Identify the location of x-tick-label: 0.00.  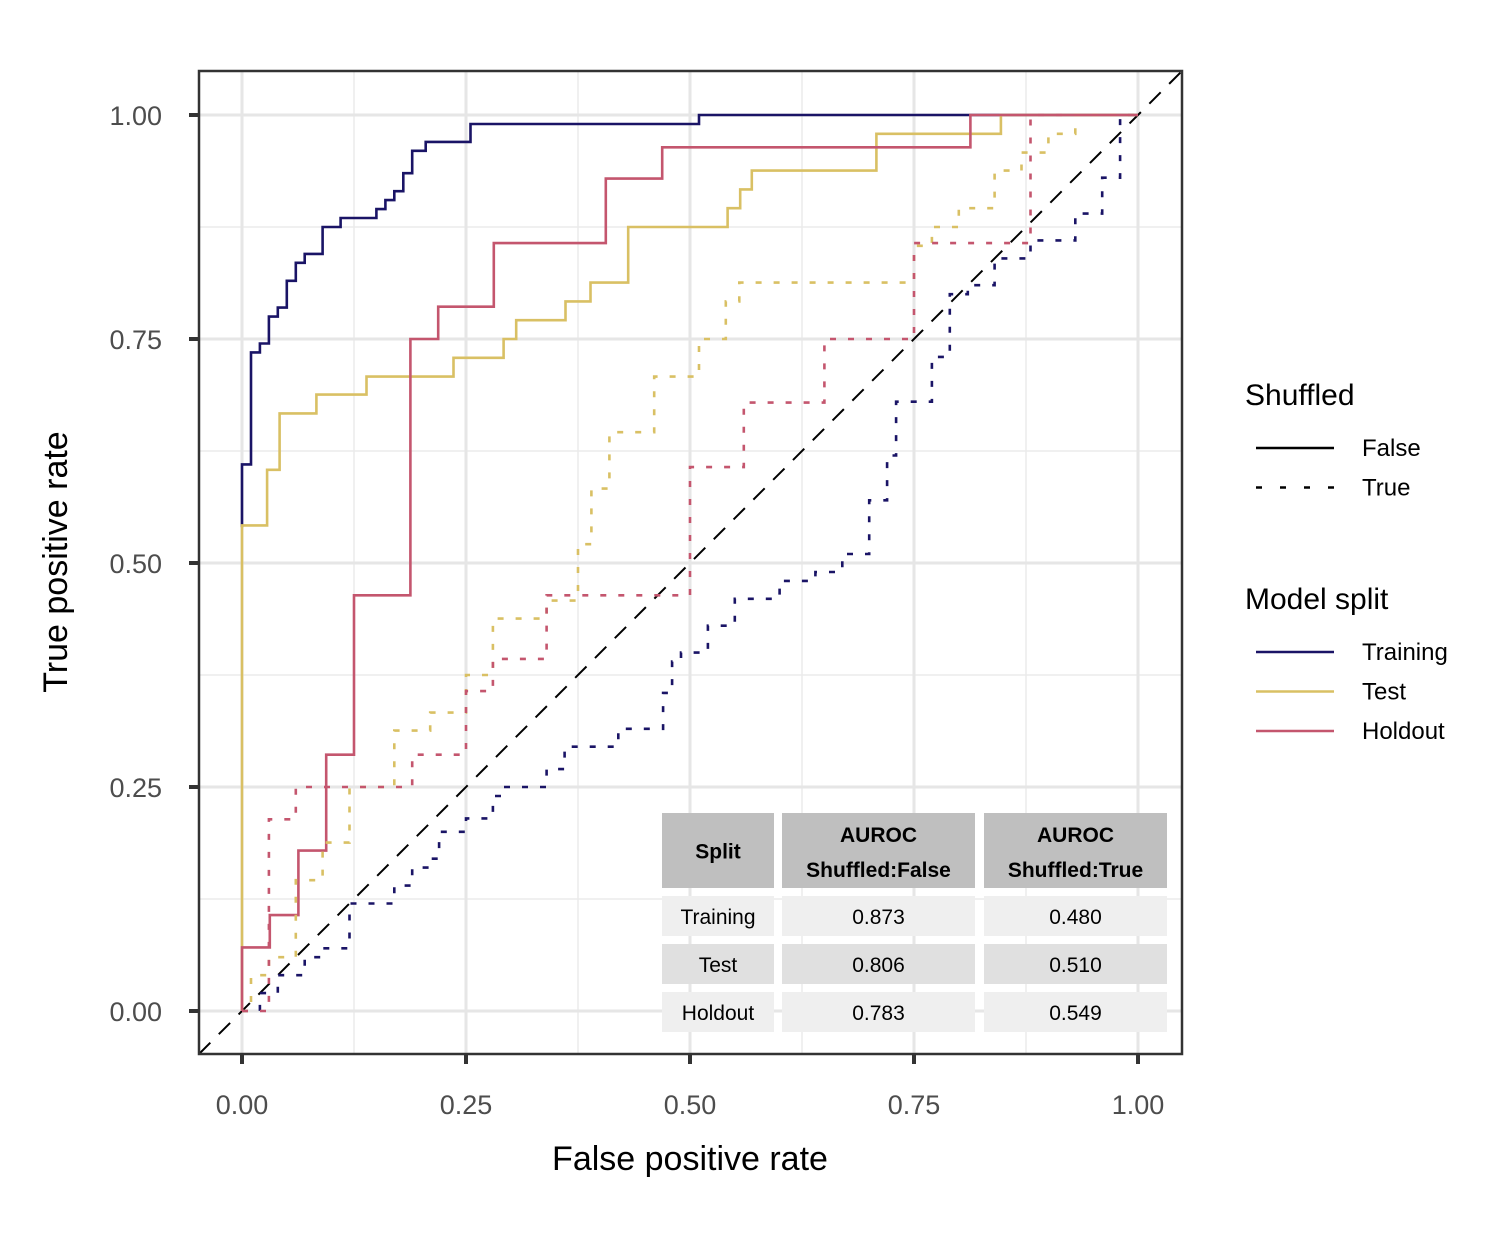
(242, 1105).